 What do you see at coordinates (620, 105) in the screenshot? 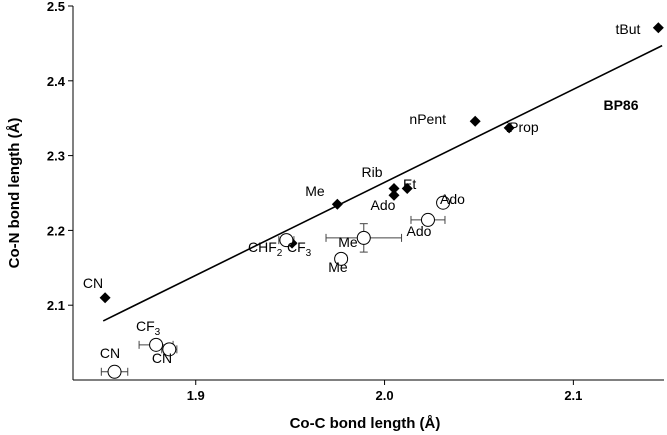
I see `regression-line-label: BP86` at bounding box center [620, 105].